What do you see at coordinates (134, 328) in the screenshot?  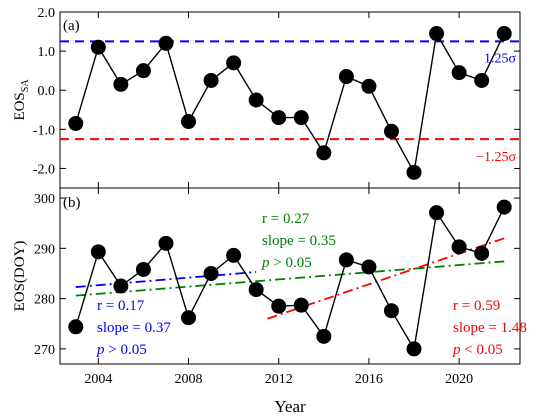 I see `trend-slope-label: slope = 0.37` at bounding box center [134, 328].